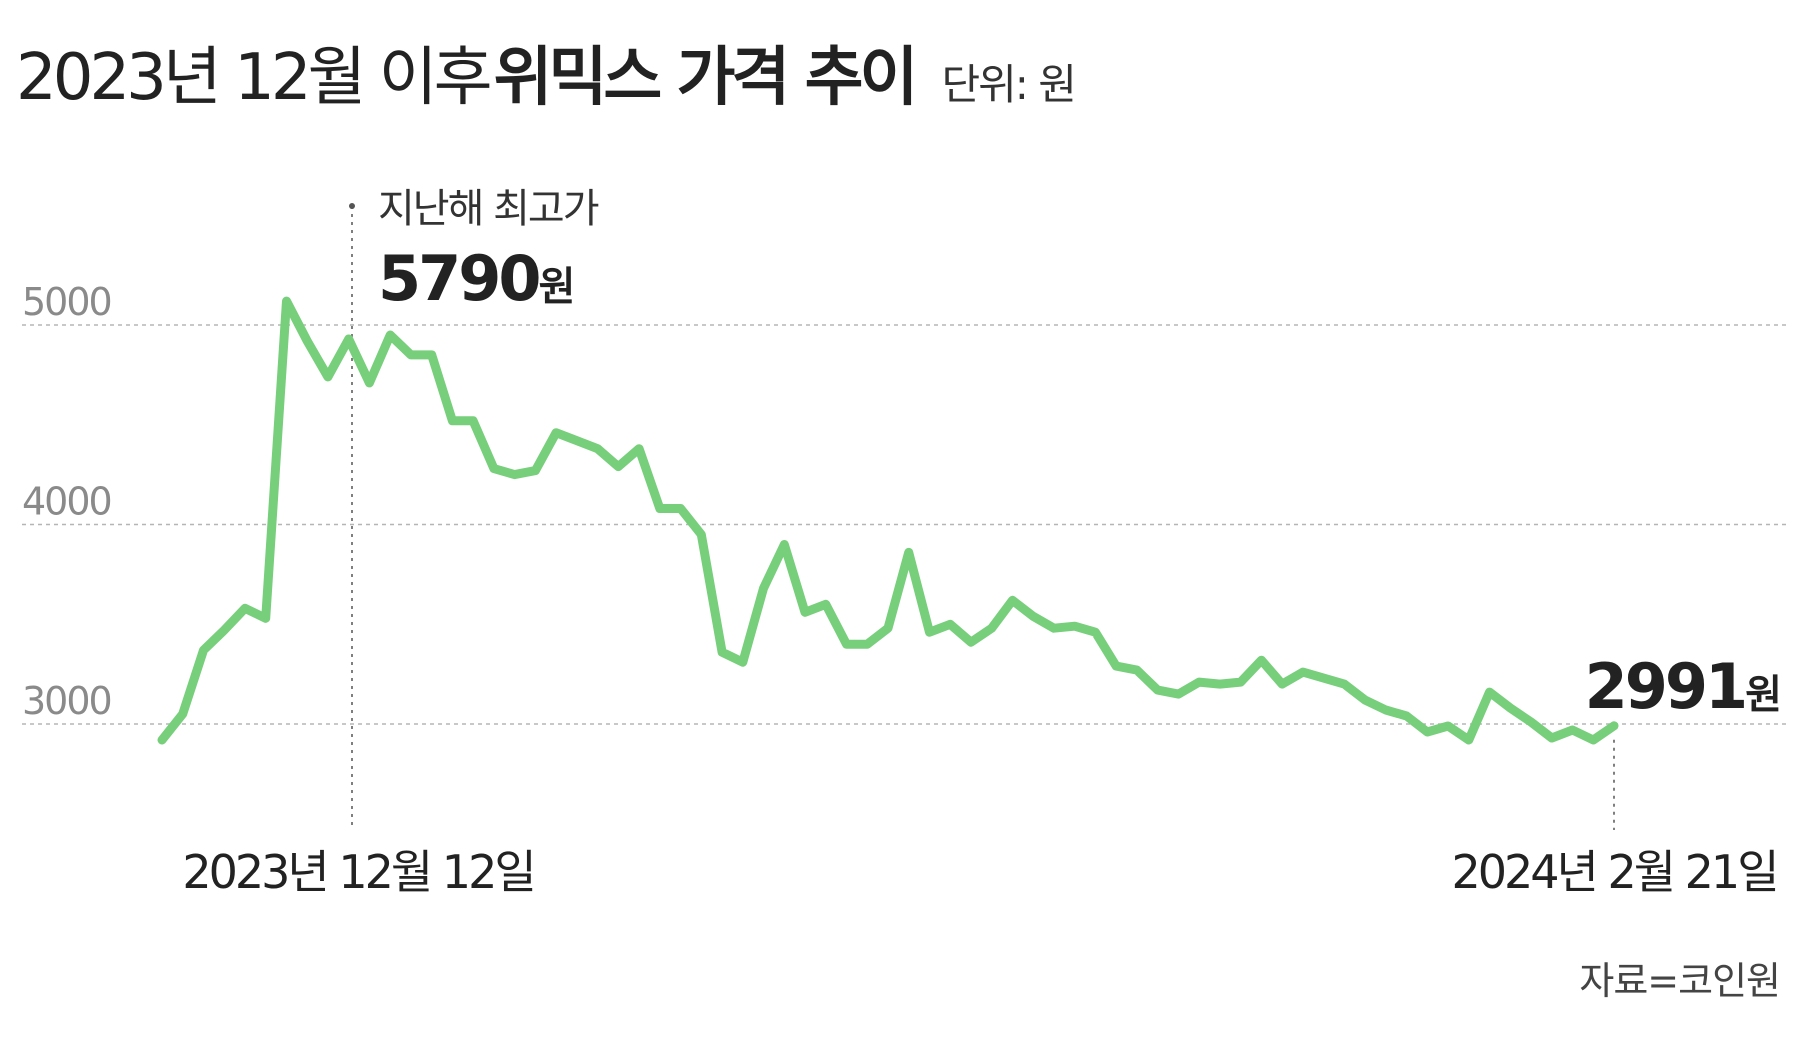 The image size is (1800, 1040). I want to click on peak-annotation-value-text: 5790원, so click(476, 278).